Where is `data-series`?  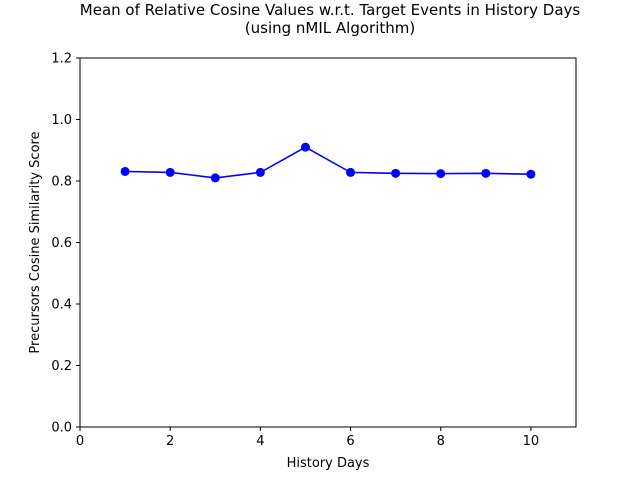 data-series is located at coordinates (328, 162).